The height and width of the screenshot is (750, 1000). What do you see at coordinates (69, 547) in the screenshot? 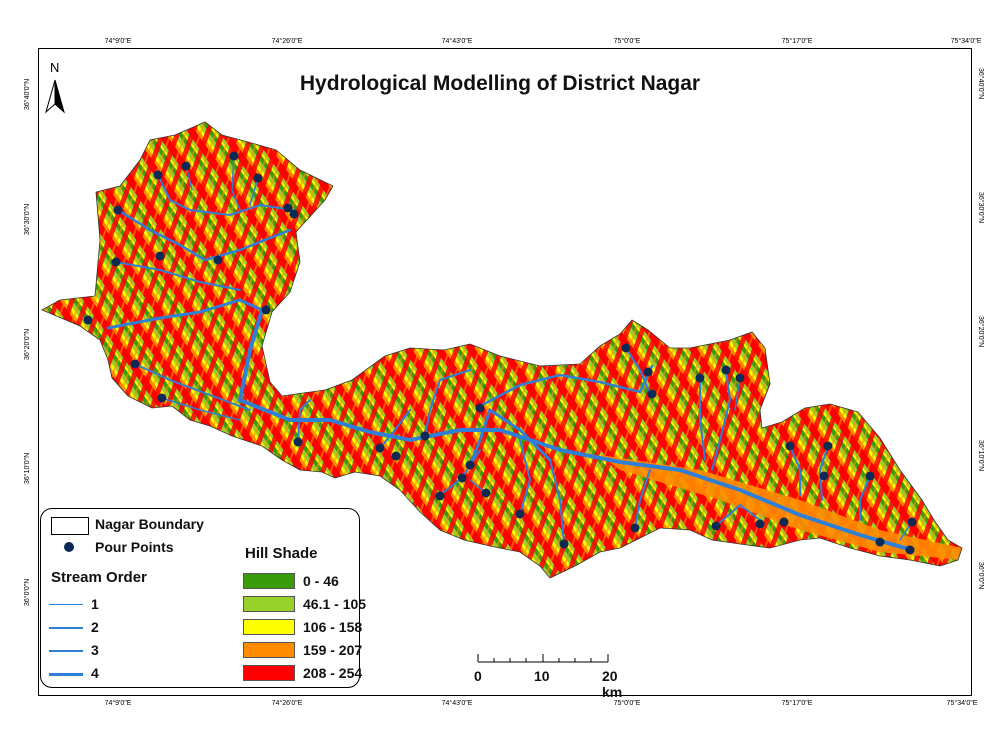
I see `pour-point-symbol` at bounding box center [69, 547].